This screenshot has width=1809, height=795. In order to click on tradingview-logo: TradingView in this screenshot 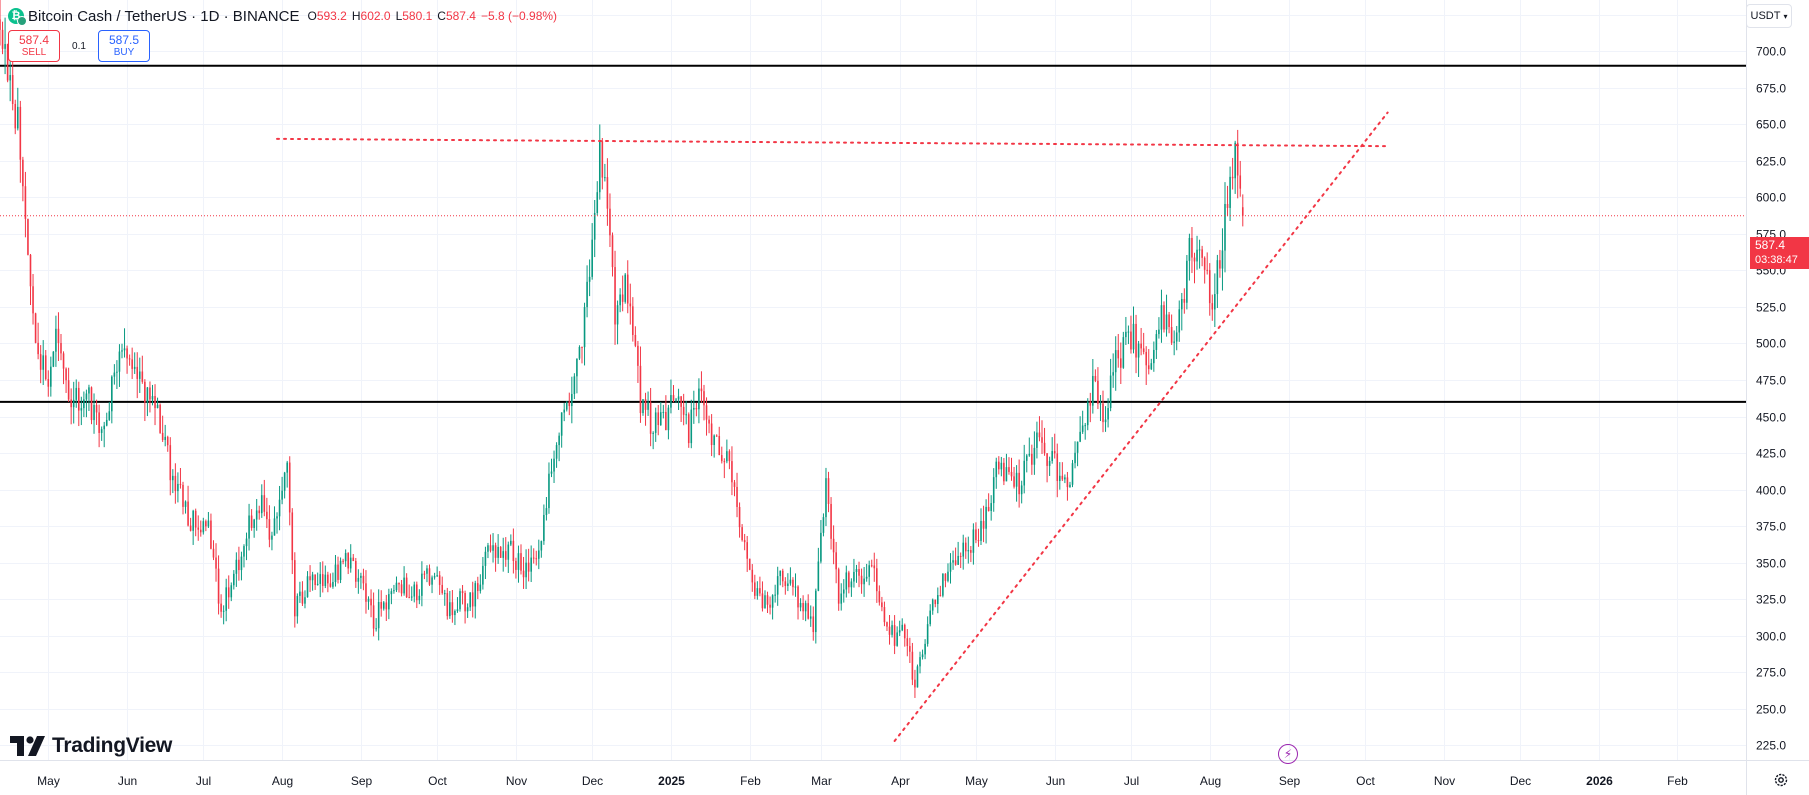, I will do `click(91, 746)`.